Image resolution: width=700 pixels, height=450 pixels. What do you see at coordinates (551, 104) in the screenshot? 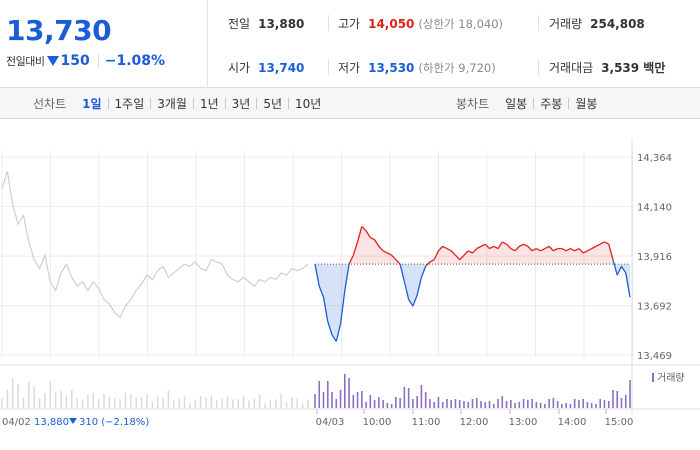
I see `tab-weekly: 주봉` at bounding box center [551, 104].